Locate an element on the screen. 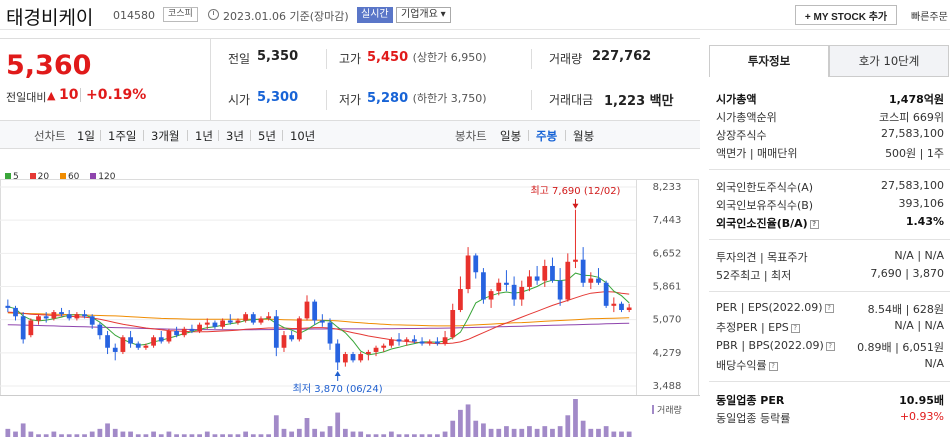  foreign-hold-row: 외국인보유주식수(B) 393,106 is located at coordinates (833, 205).